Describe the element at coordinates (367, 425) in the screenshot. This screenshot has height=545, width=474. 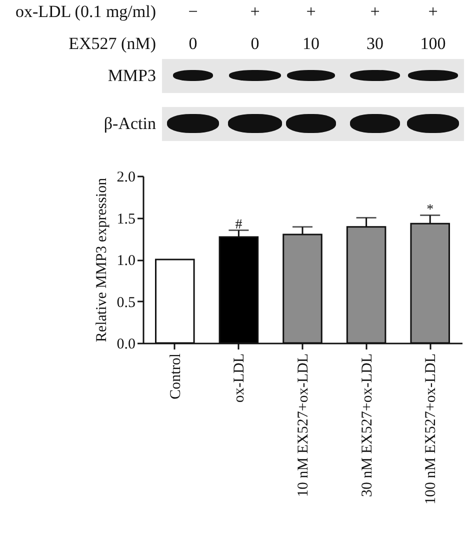
I see `x-tick-label: 30 nM EX527+ox-LDL` at that location.